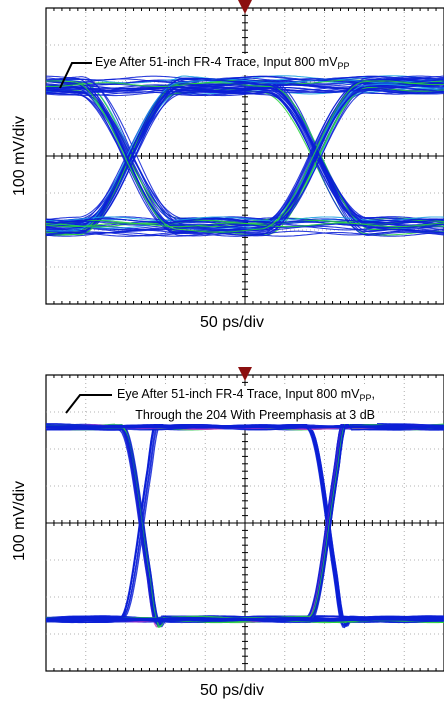 The width and height of the screenshot is (444, 711). What do you see at coordinates (232, 322) in the screenshot?
I see `x-axis-label-1: 50 ps/div` at bounding box center [232, 322].